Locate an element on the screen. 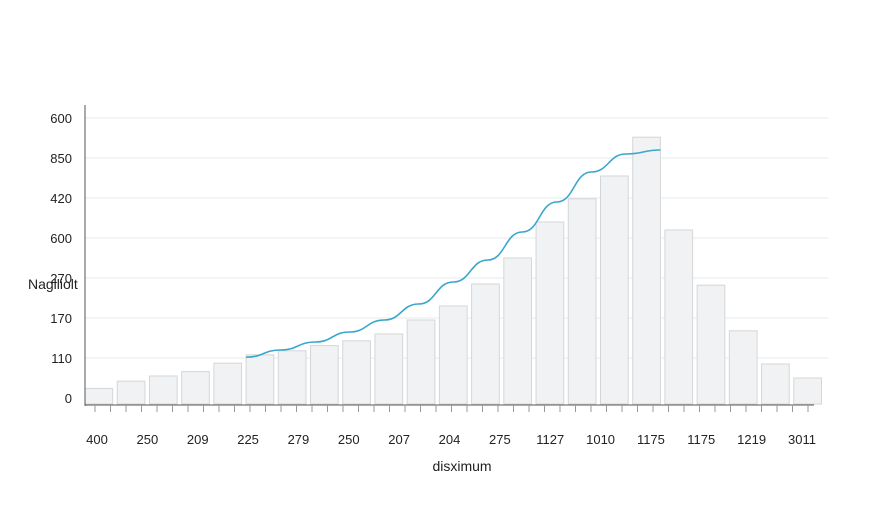  x-tick-label: 1010 is located at coordinates (600, 439).